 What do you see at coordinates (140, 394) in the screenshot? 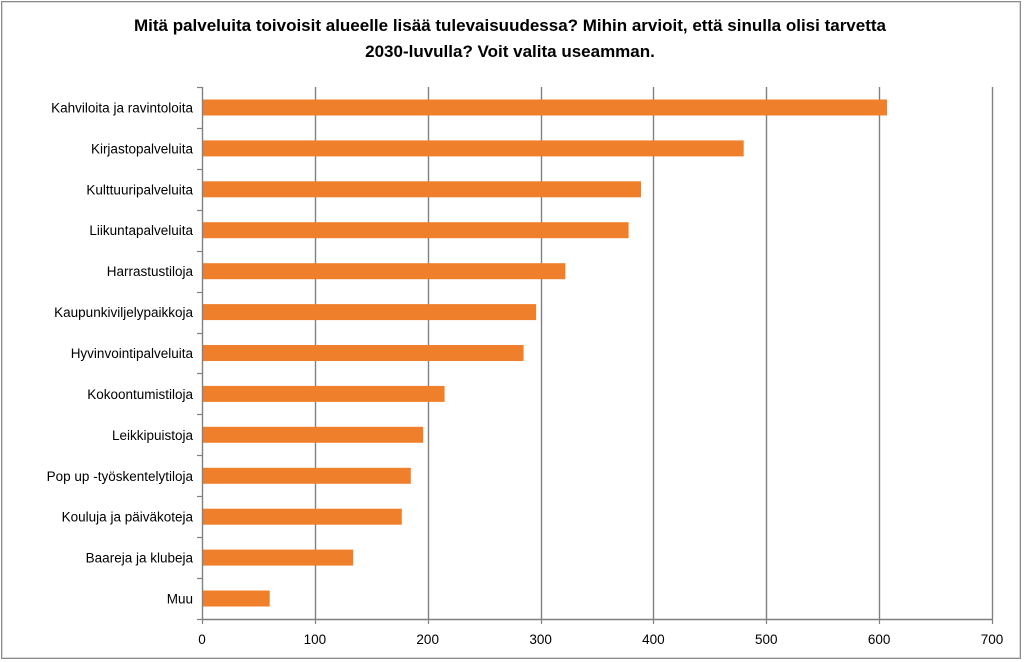
I see `category-label: Kokoontumistiloja` at bounding box center [140, 394].